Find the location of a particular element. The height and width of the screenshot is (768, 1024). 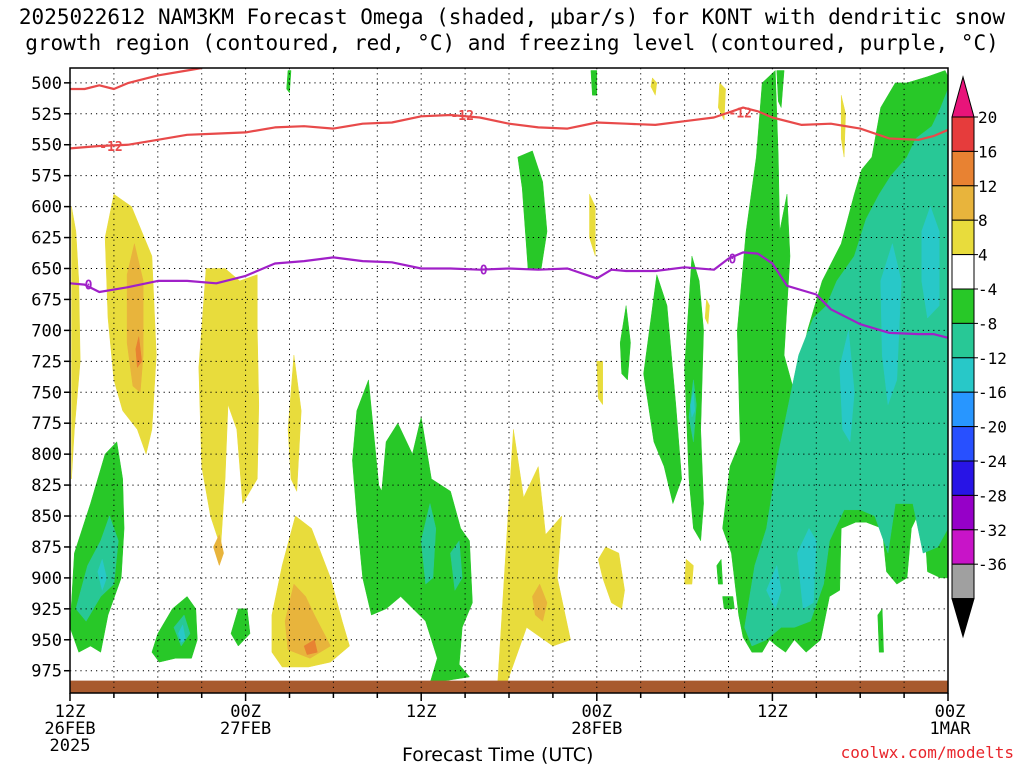

y-tick-label: 850 is located at coordinates (46, 517).